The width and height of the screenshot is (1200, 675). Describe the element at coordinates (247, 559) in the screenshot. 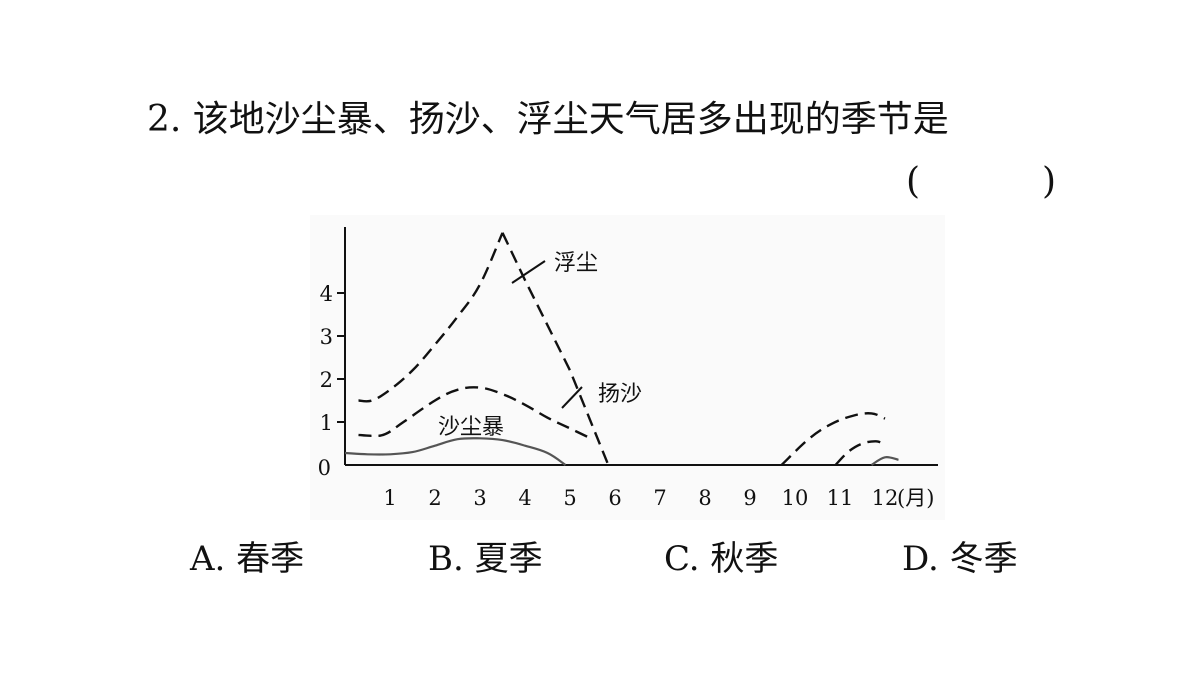

I see `option-a: A. 春季` at that location.